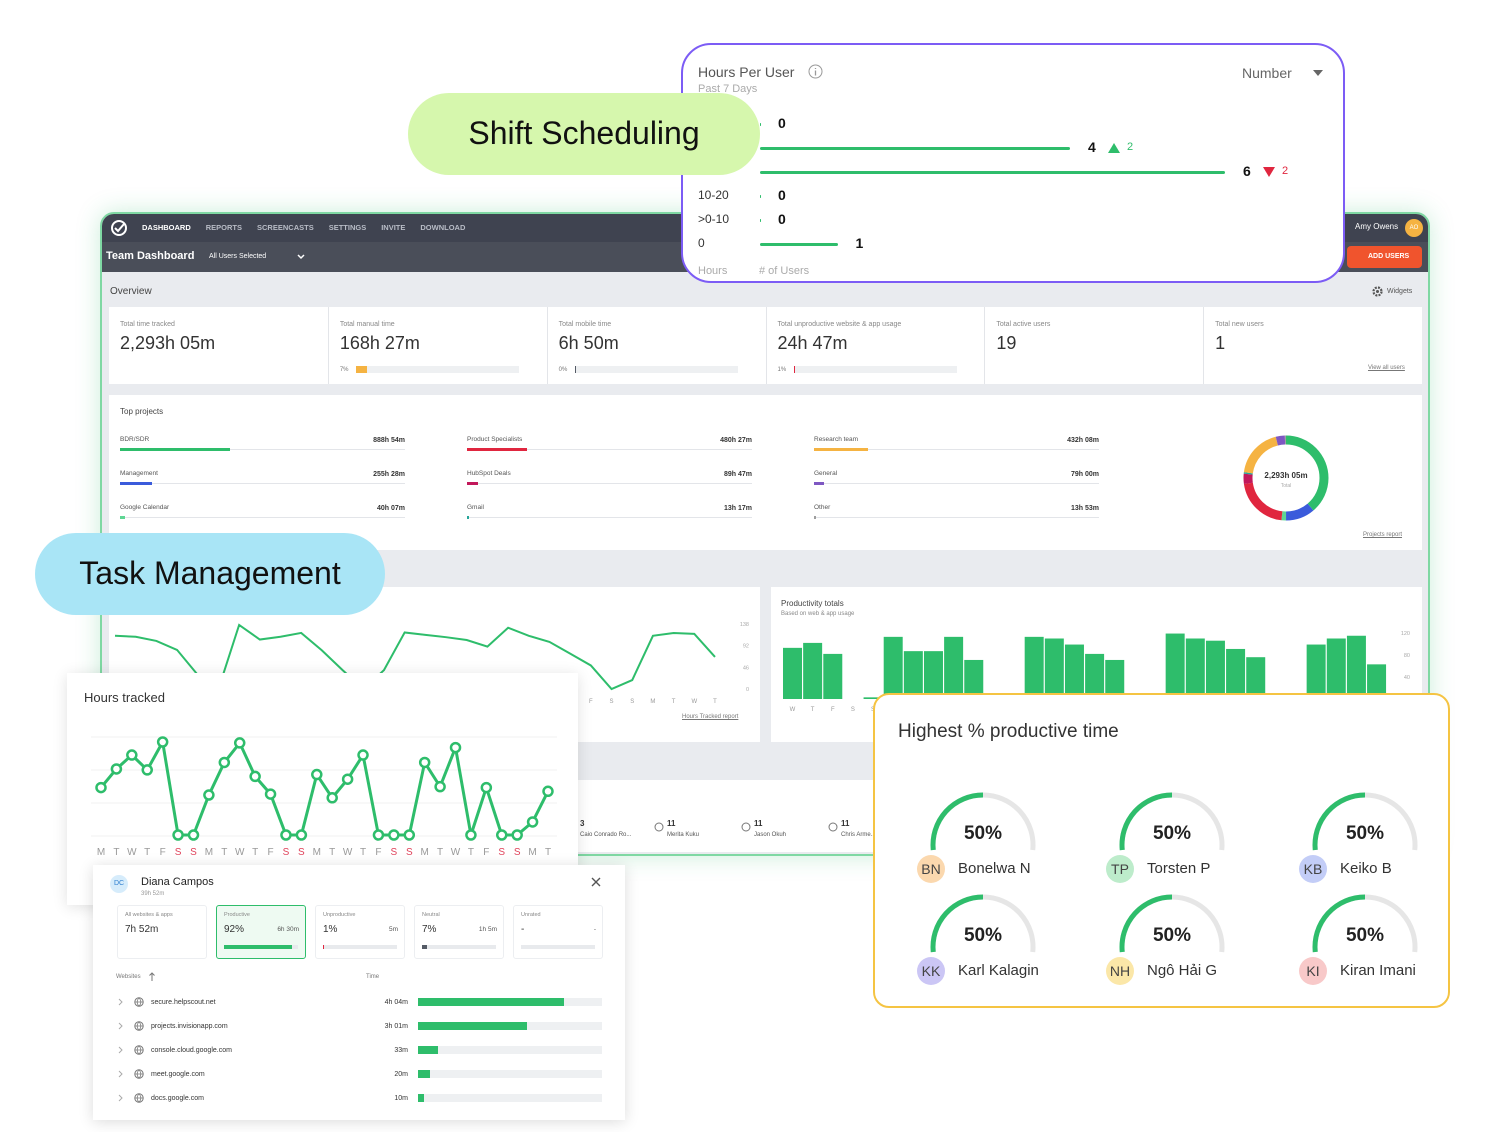 The height and width of the screenshot is (1132, 1512). Describe the element at coordinates (510, 1098) in the screenshot. I see `site-track` at that location.